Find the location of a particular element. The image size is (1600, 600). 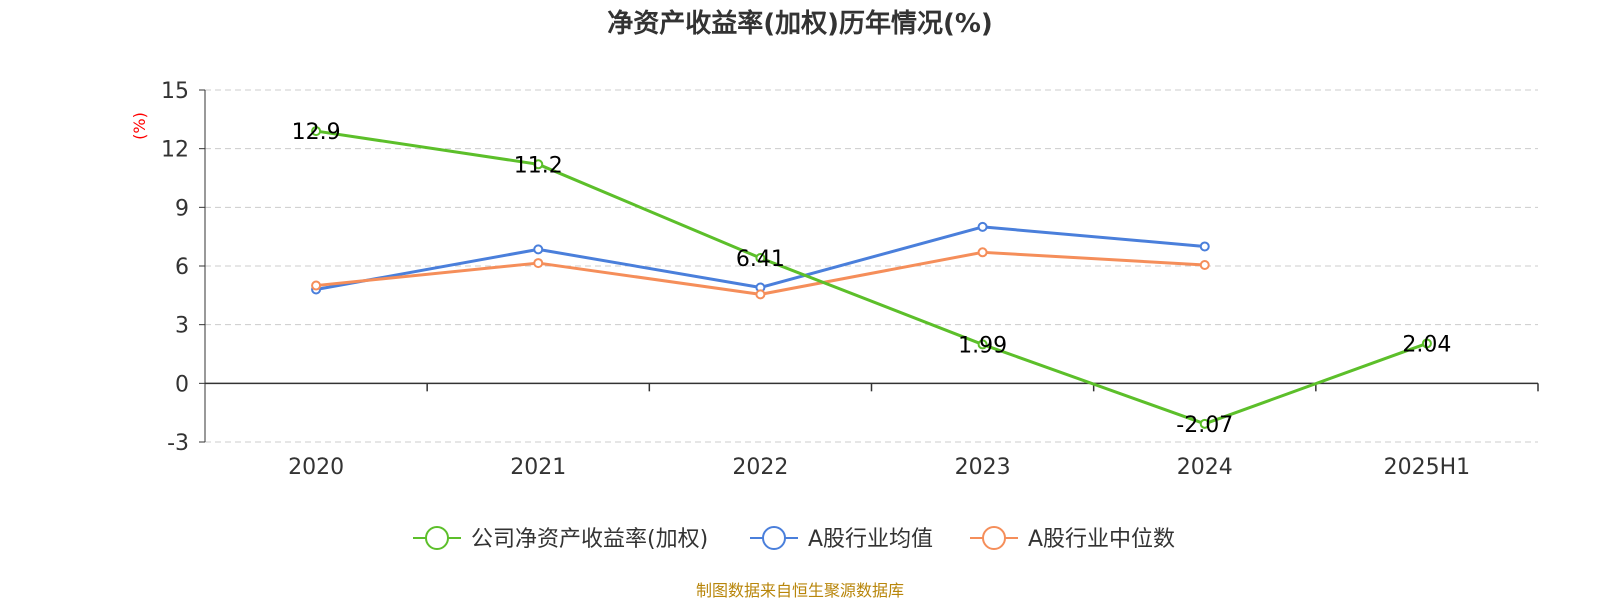

legend-item: 公司净资产收益率(加权) is located at coordinates (560, 539).